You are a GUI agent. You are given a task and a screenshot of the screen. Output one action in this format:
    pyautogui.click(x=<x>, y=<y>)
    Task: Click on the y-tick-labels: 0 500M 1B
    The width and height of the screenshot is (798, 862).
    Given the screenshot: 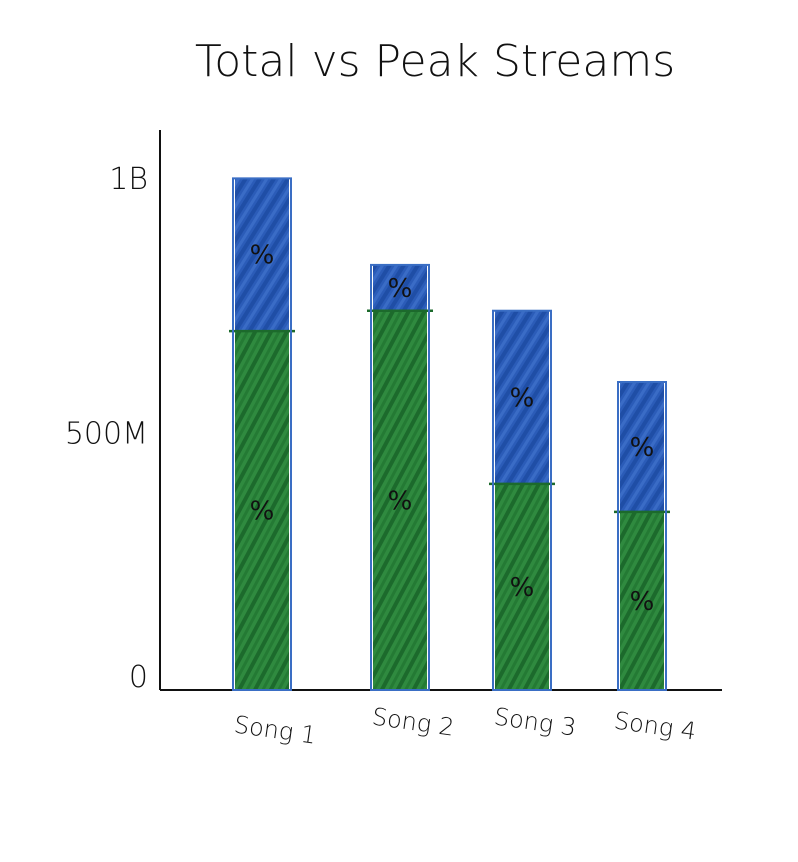 What is the action you would take?
    pyautogui.click(x=106, y=428)
    